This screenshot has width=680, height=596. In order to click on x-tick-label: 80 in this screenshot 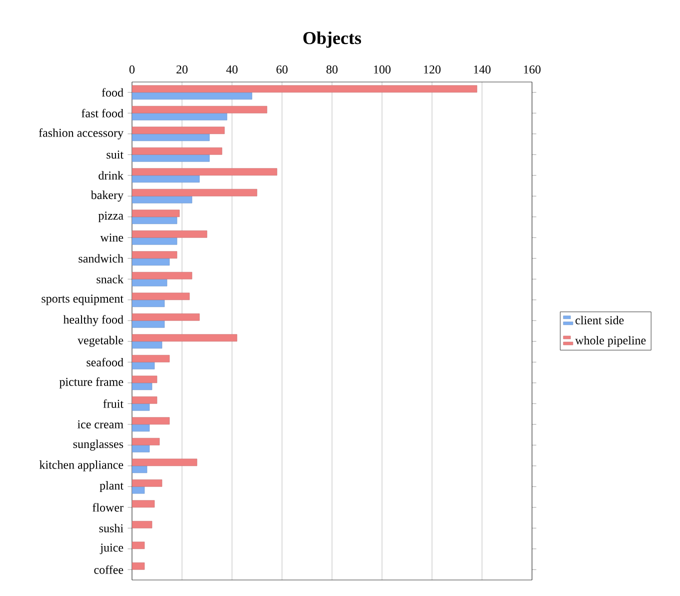, I will do `click(332, 69)`.